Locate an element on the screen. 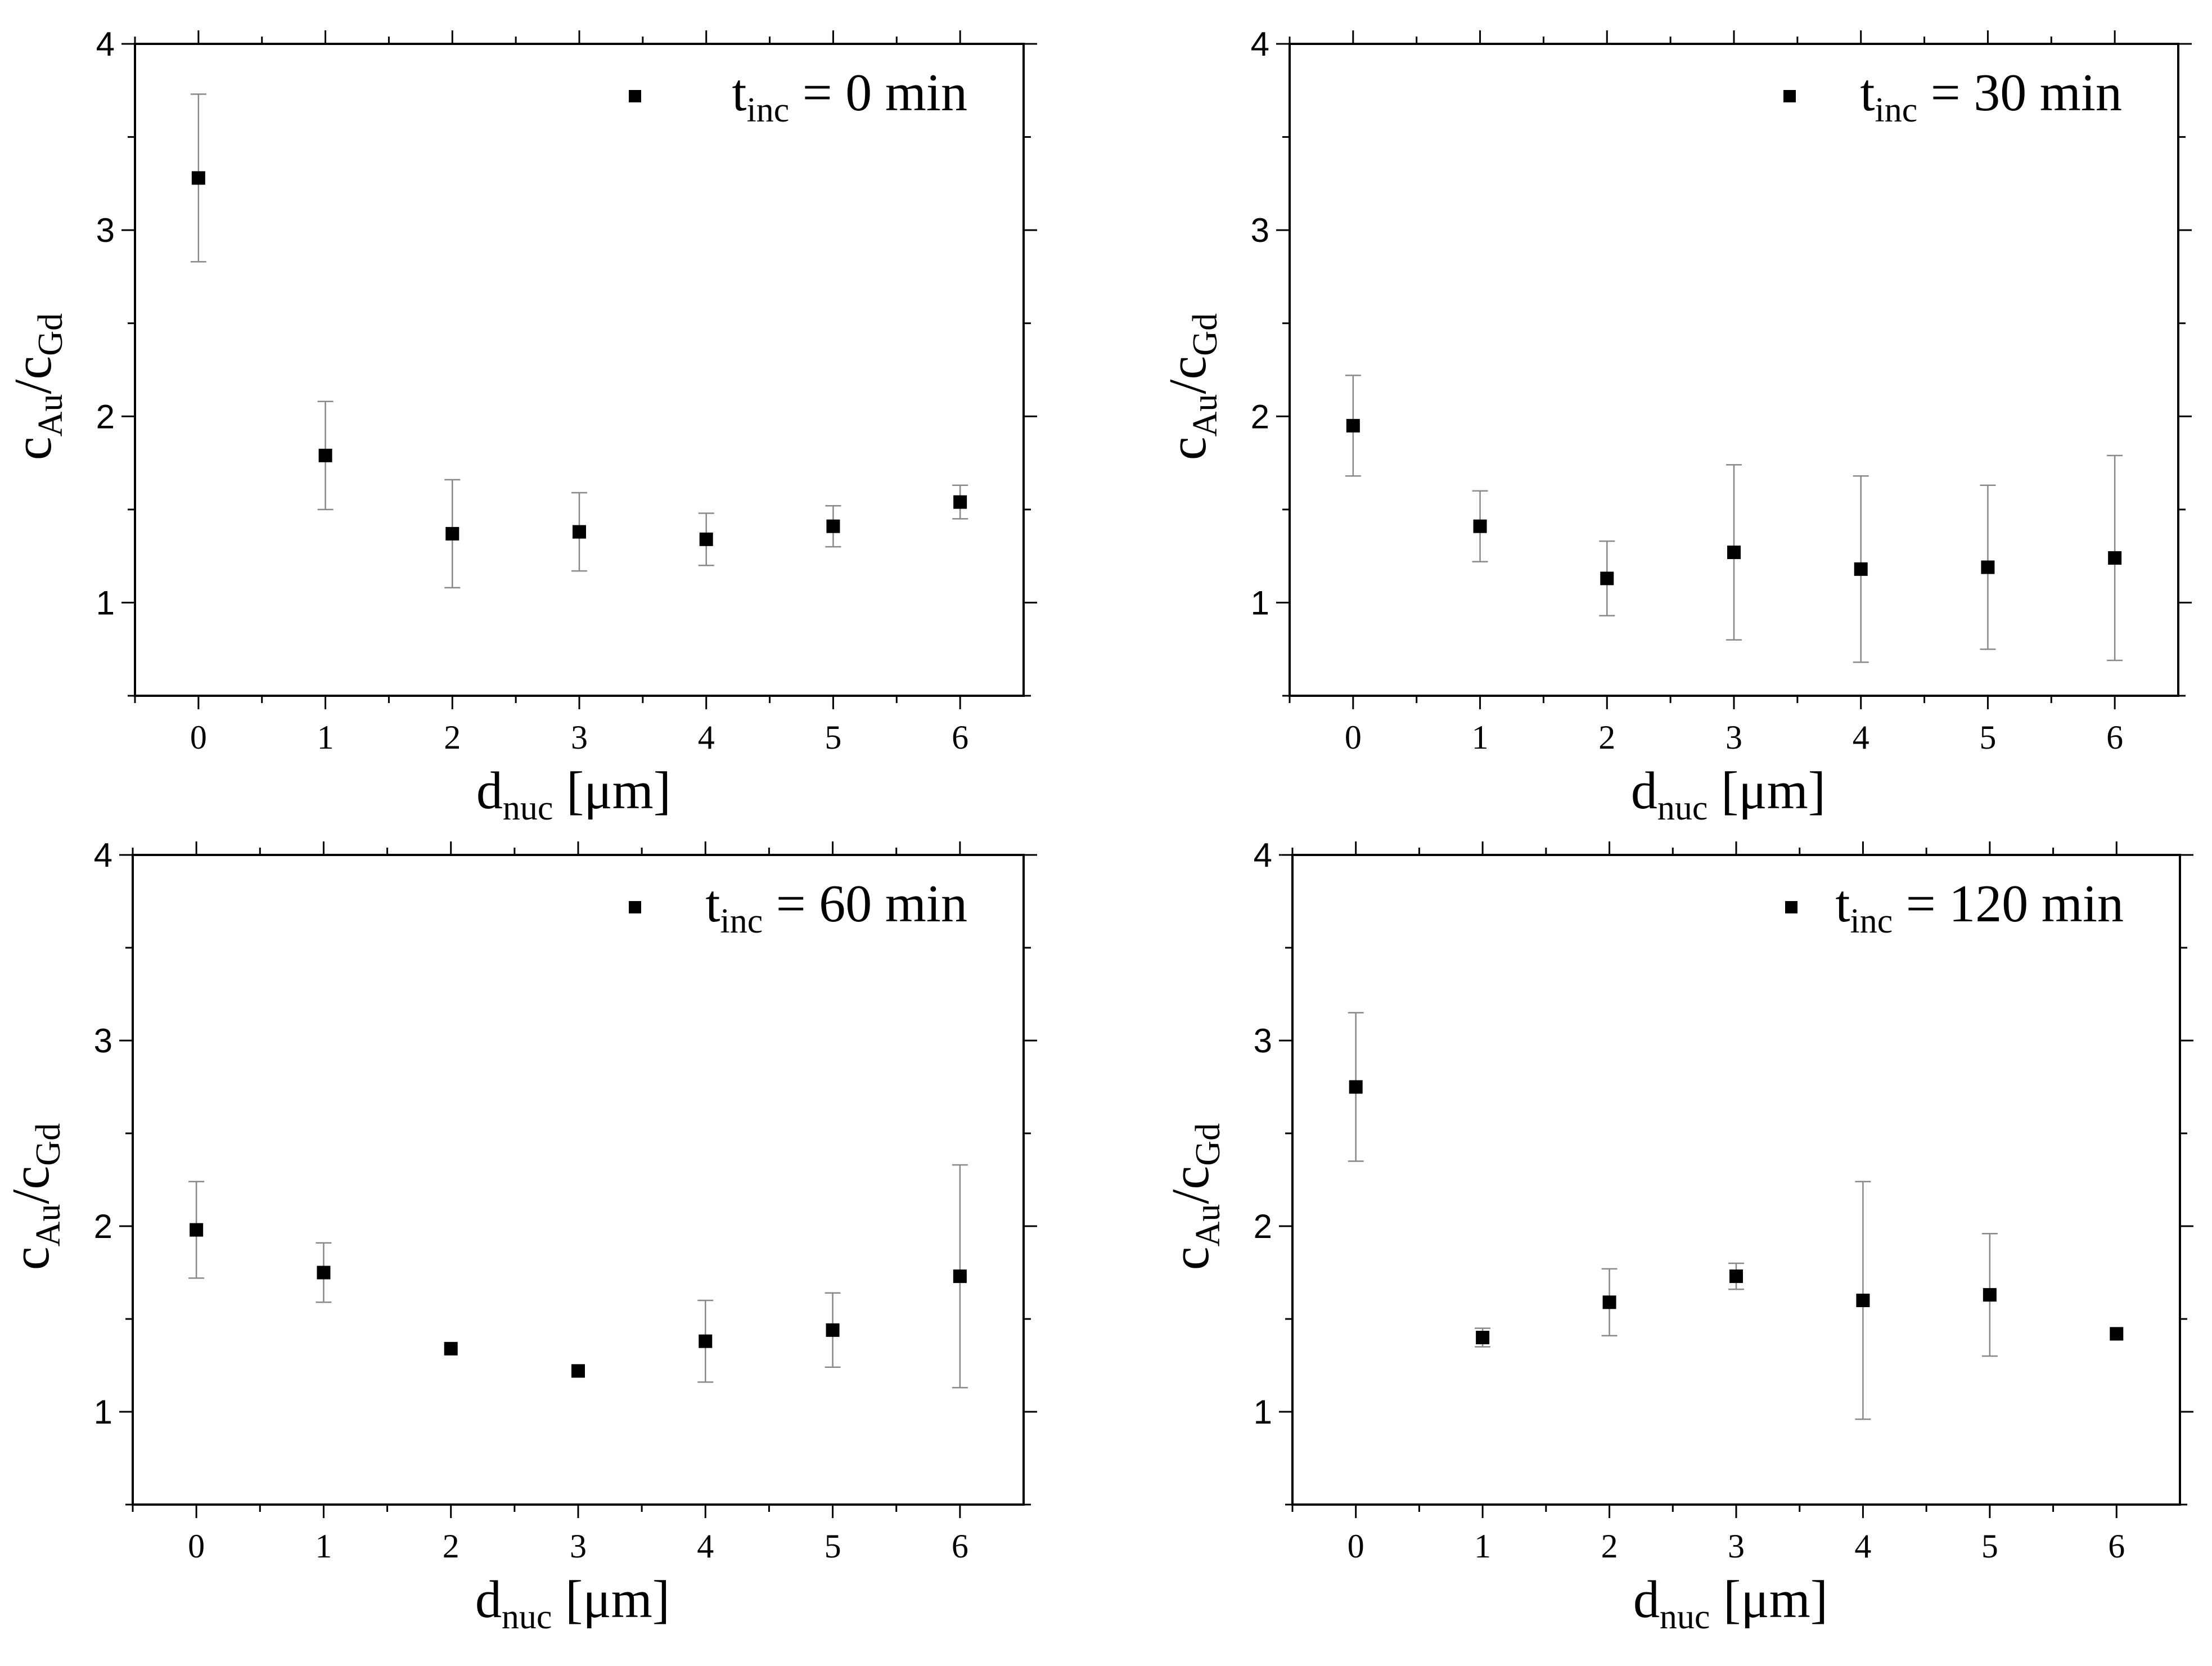 This screenshot has height=1666, width=2212. legend: tinc = 0 min is located at coordinates (798, 96).